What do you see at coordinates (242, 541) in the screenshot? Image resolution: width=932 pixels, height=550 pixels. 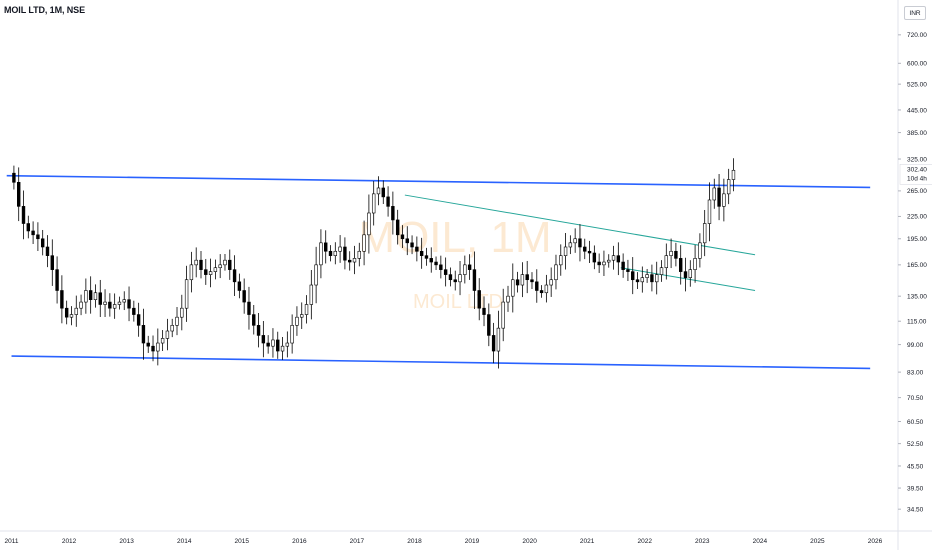 I see `time-tick-label: 2015` at bounding box center [242, 541].